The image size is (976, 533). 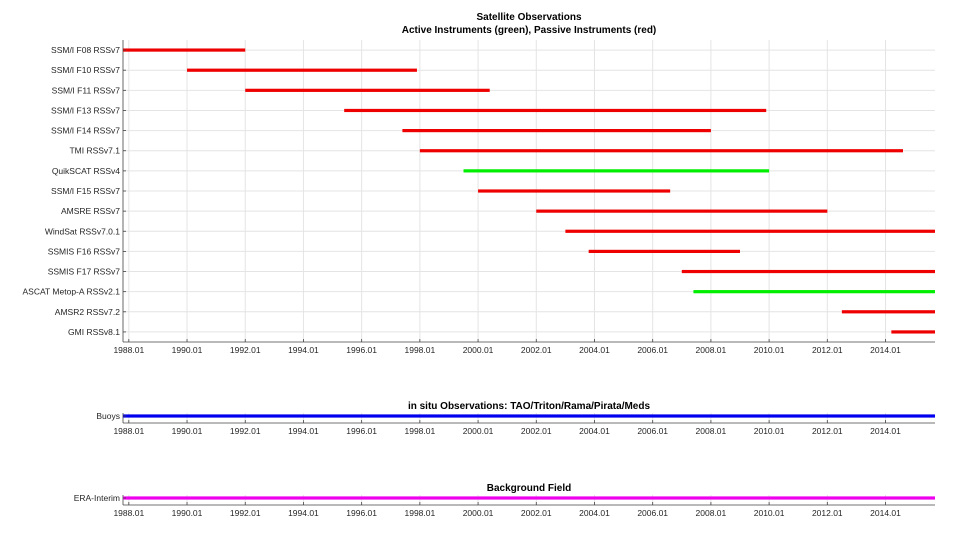 What do you see at coordinates (72, 292) in the screenshot?
I see `y-tick-label: ASCAT Metop-A RSSv2.1` at bounding box center [72, 292].